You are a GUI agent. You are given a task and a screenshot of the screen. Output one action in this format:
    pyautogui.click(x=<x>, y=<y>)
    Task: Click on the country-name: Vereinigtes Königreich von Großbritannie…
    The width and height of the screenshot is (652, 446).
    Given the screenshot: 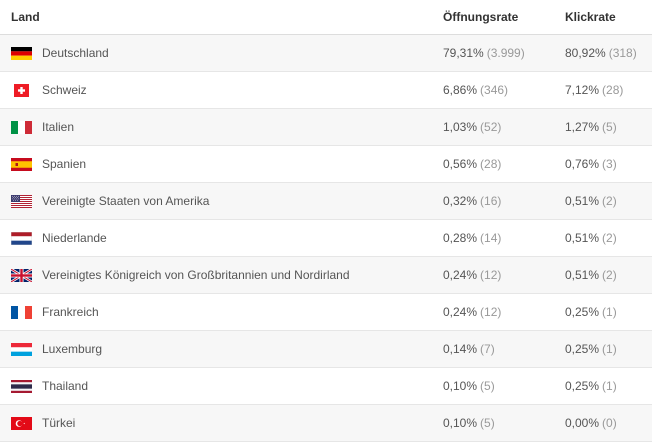 What is the action you would take?
    pyautogui.click(x=196, y=275)
    